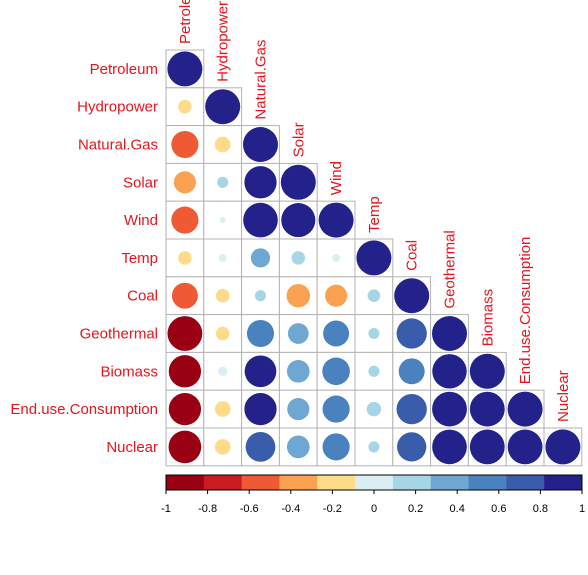  I want to click on correlation-circle-biomass-natural-gas, so click(260, 371).